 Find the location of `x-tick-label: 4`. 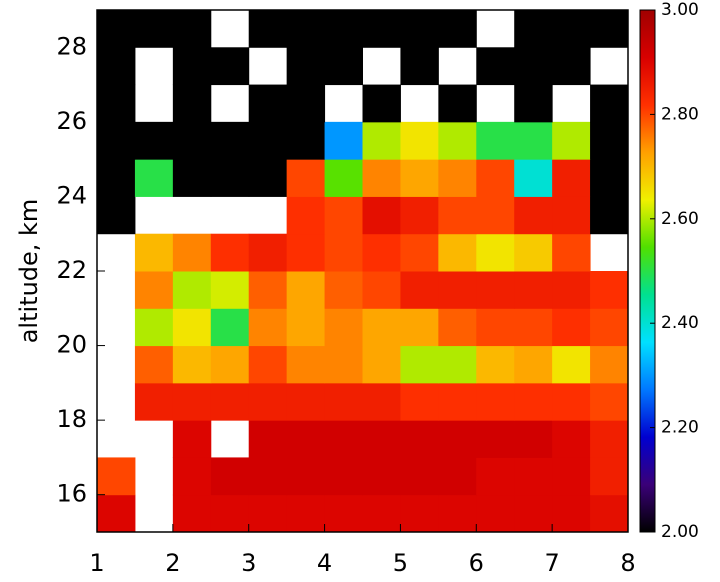

x-tick-label: 4 is located at coordinates (324, 563).